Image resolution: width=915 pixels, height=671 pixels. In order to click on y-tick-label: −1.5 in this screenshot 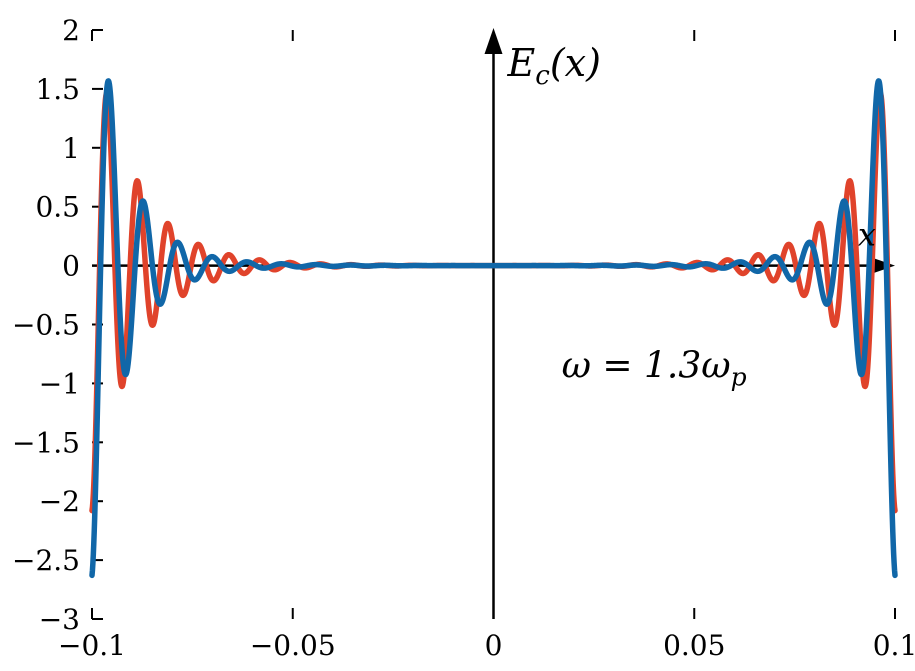, I will do `click(46, 442)`.